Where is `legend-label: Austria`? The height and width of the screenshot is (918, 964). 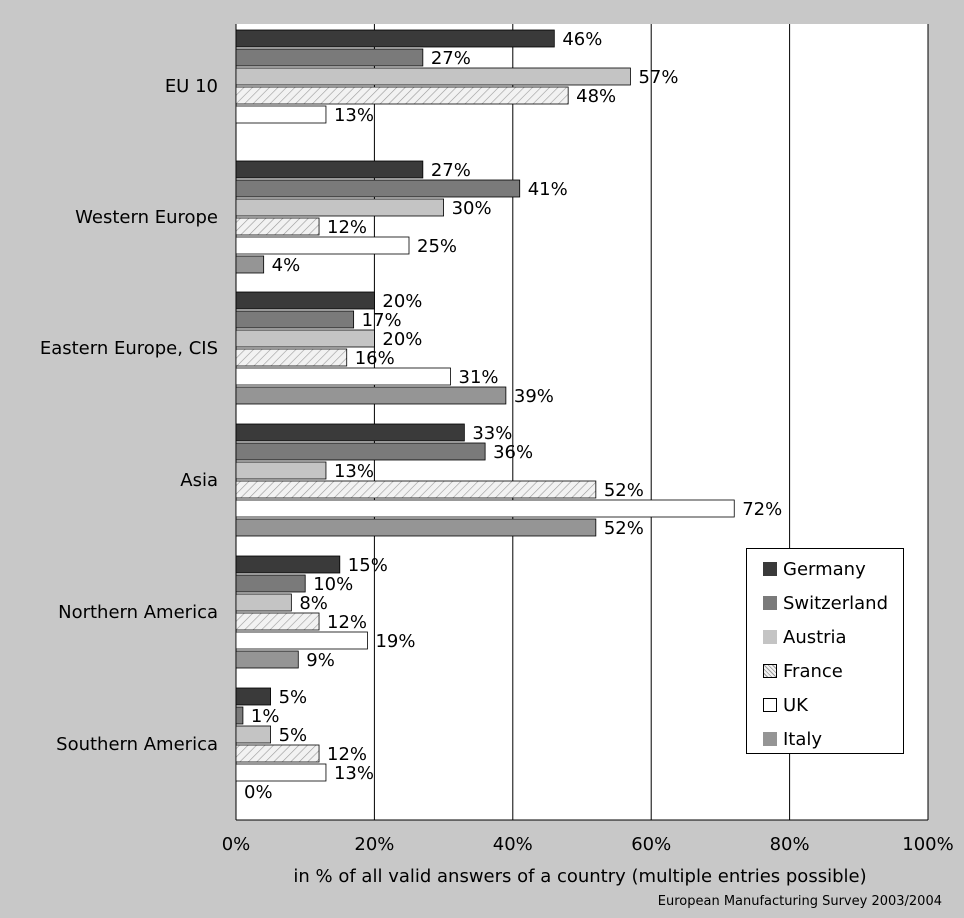
legend-label: Austria is located at coordinates (815, 637).